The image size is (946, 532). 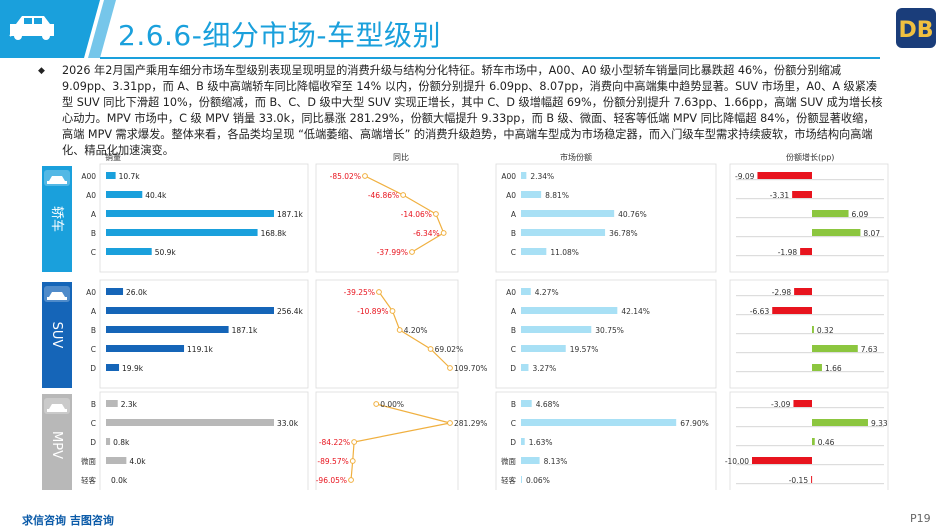 What do you see at coordinates (799, 480) in the screenshot?
I see `share-change-label: -0.15` at bounding box center [799, 480].